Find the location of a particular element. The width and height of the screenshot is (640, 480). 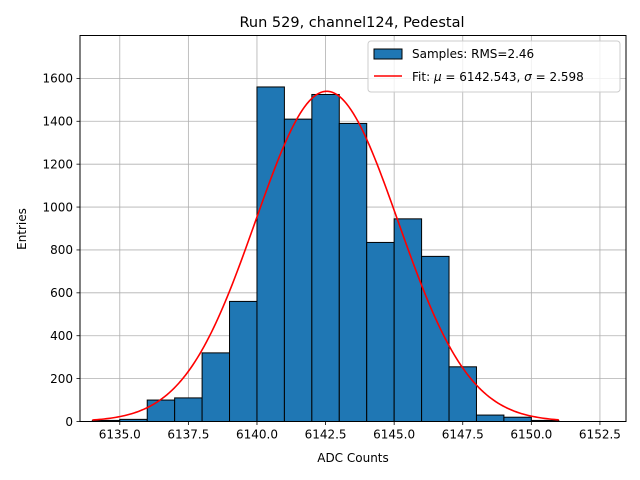

x-tick-label: 6135.0 is located at coordinates (120, 435).